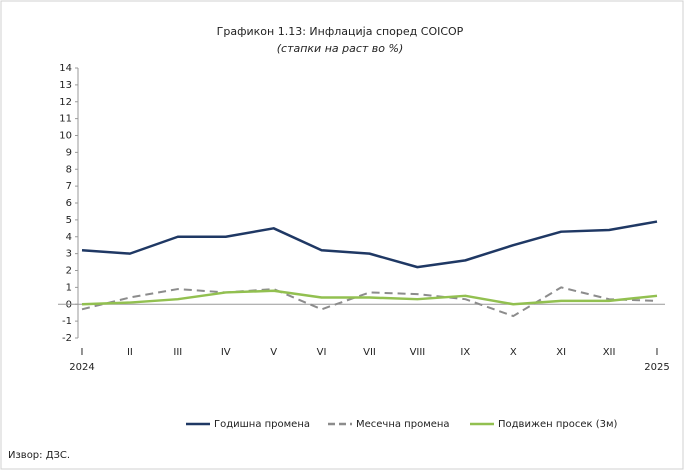  I want to click on y-tick-label: 10, so click(65, 136).